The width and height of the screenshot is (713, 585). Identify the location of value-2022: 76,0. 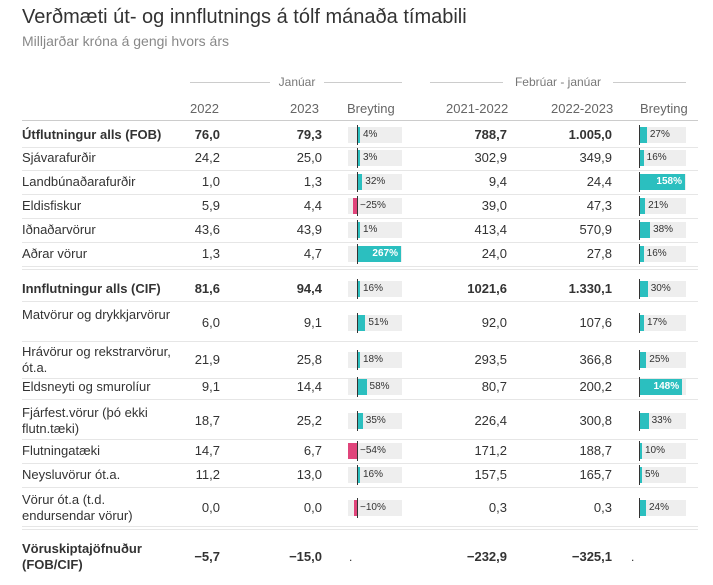
(207, 134).